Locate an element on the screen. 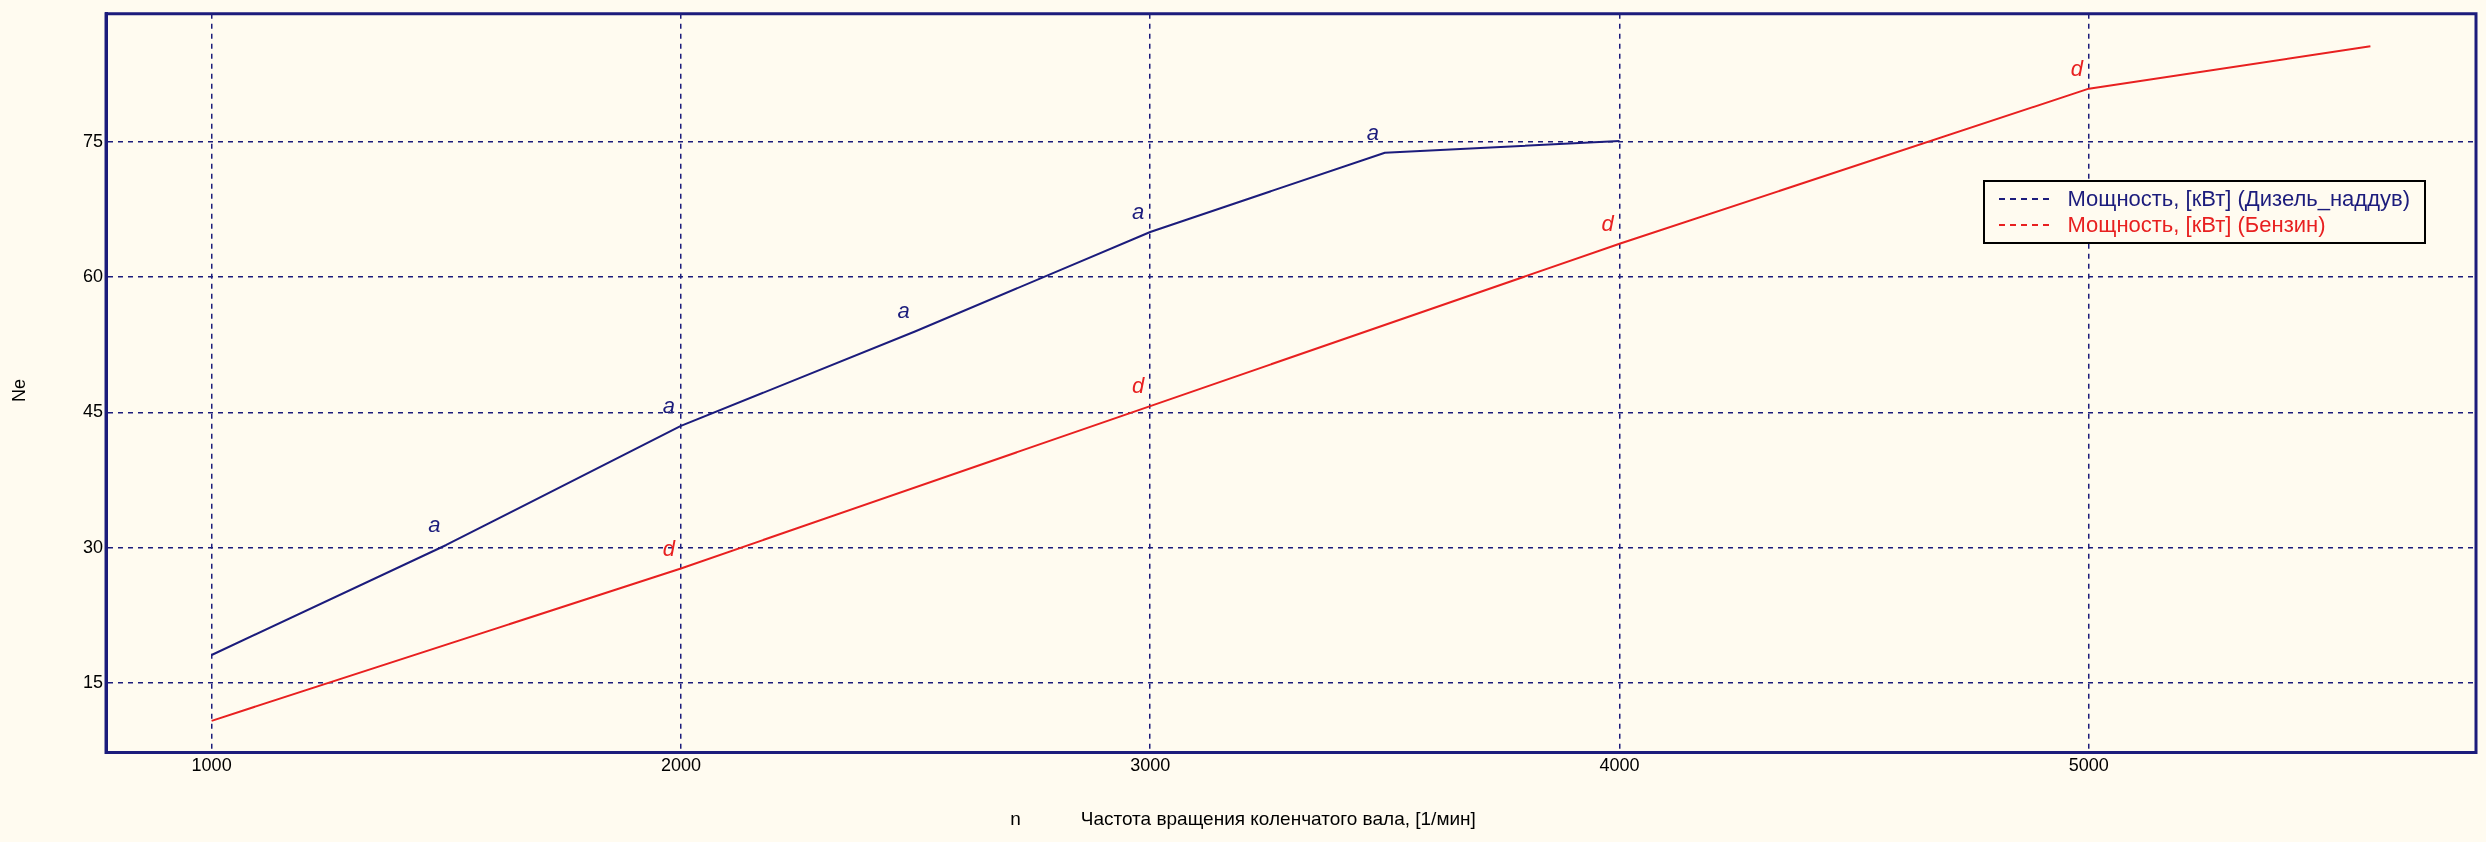  y-tick-label: 60 is located at coordinates (93, 276).